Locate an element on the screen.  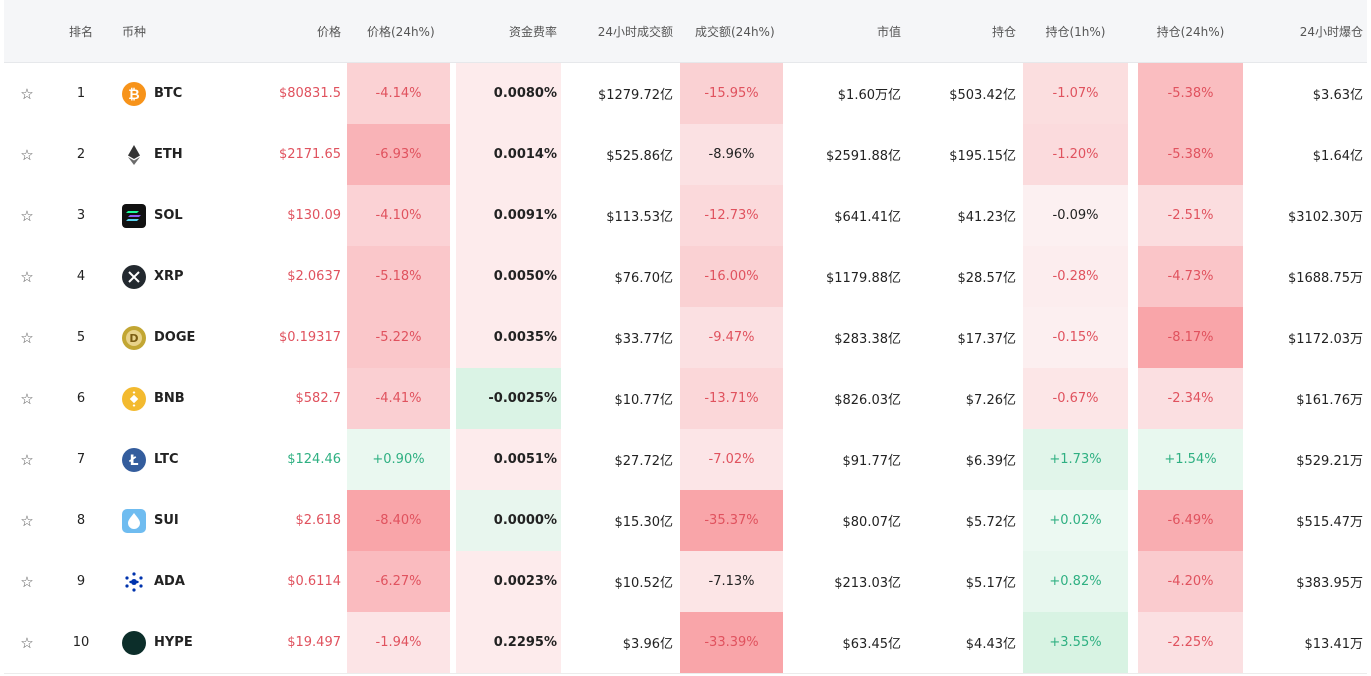
oi-24h-cell: -4.73% is located at coordinates (1190, 276).